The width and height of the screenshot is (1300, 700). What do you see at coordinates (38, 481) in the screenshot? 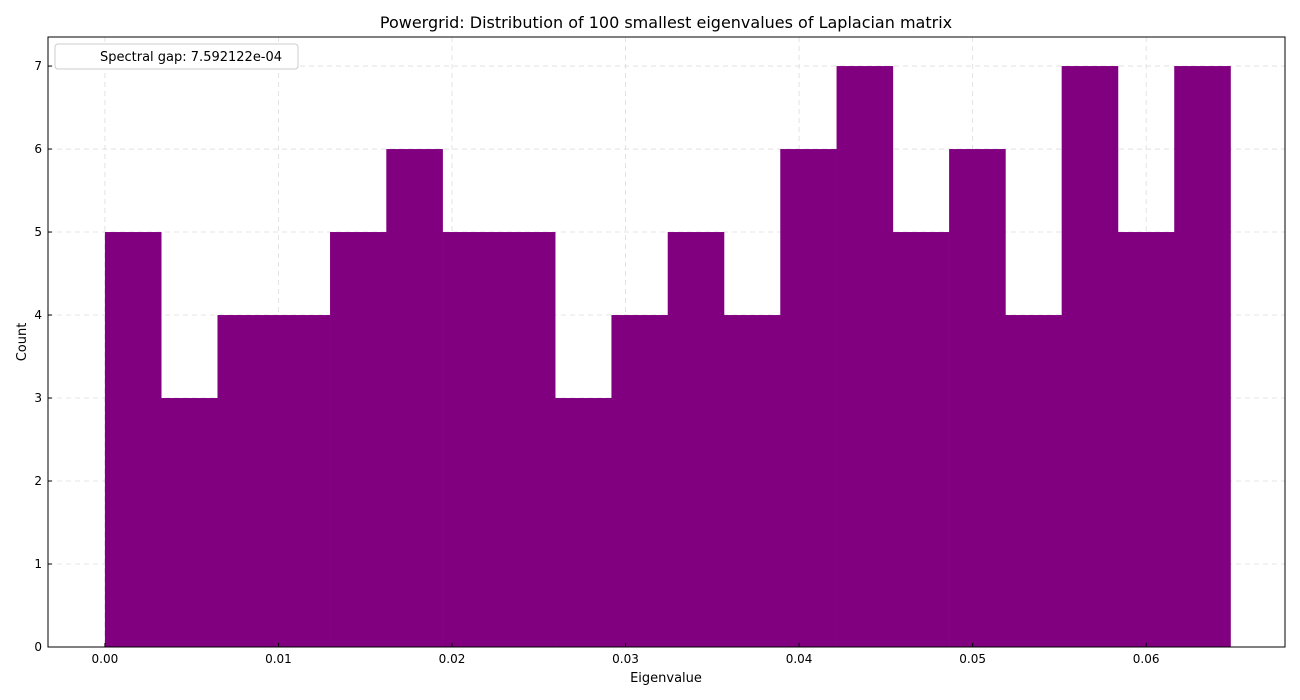
I see `y-tick-label-2: 2` at bounding box center [38, 481].